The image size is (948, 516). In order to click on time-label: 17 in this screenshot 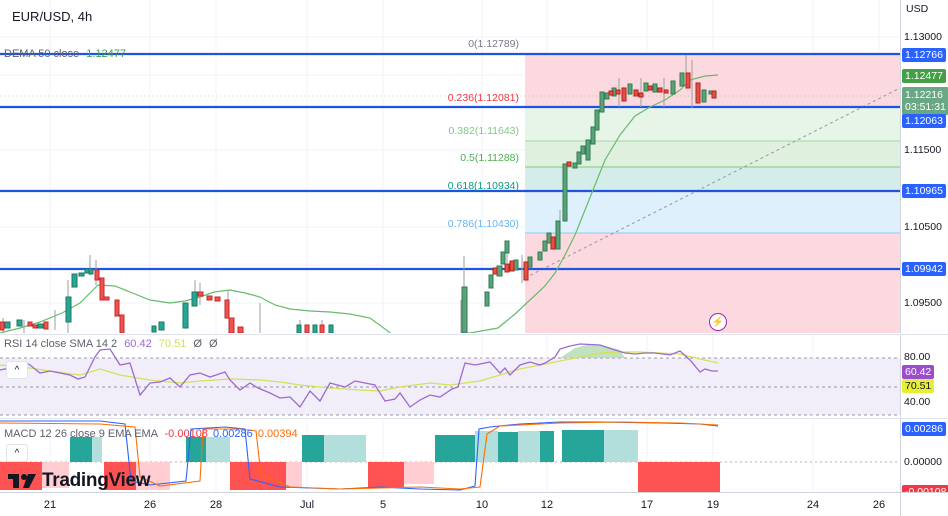, I will do `click(647, 505)`.